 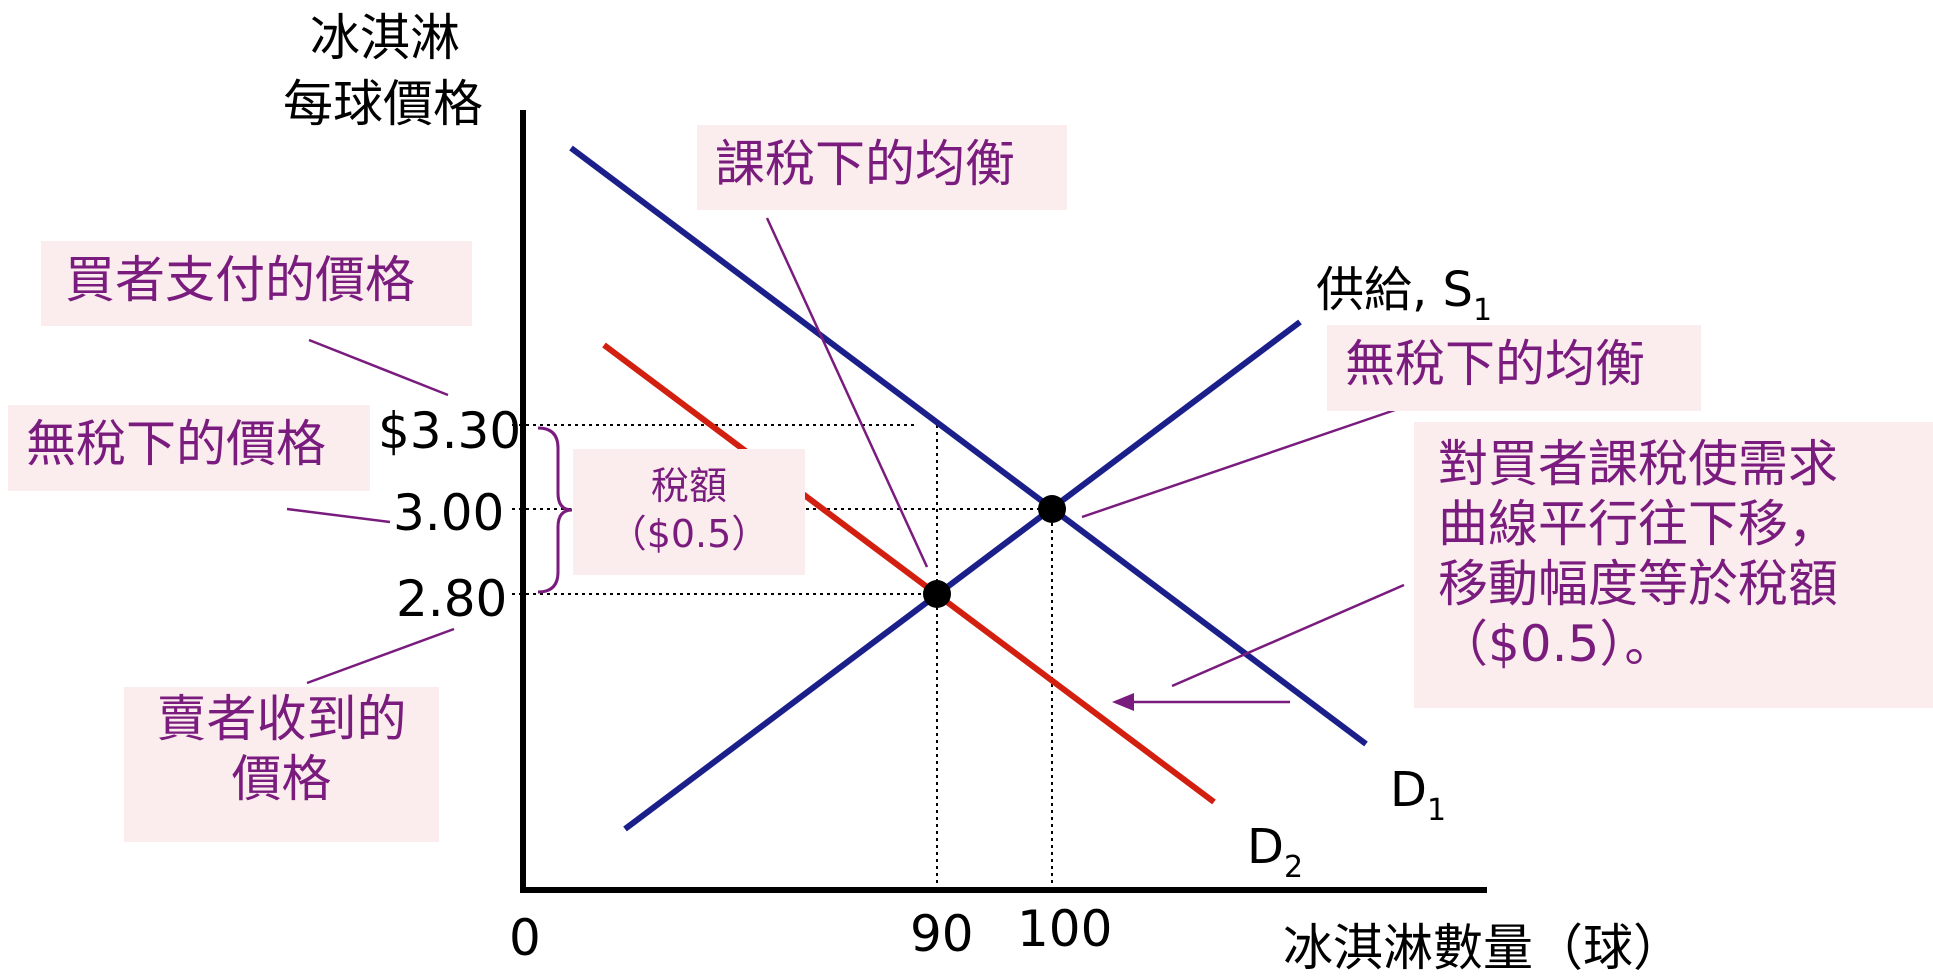 I want to click on supply-curve-label-main: 供給, S, so click(x=1394, y=290).